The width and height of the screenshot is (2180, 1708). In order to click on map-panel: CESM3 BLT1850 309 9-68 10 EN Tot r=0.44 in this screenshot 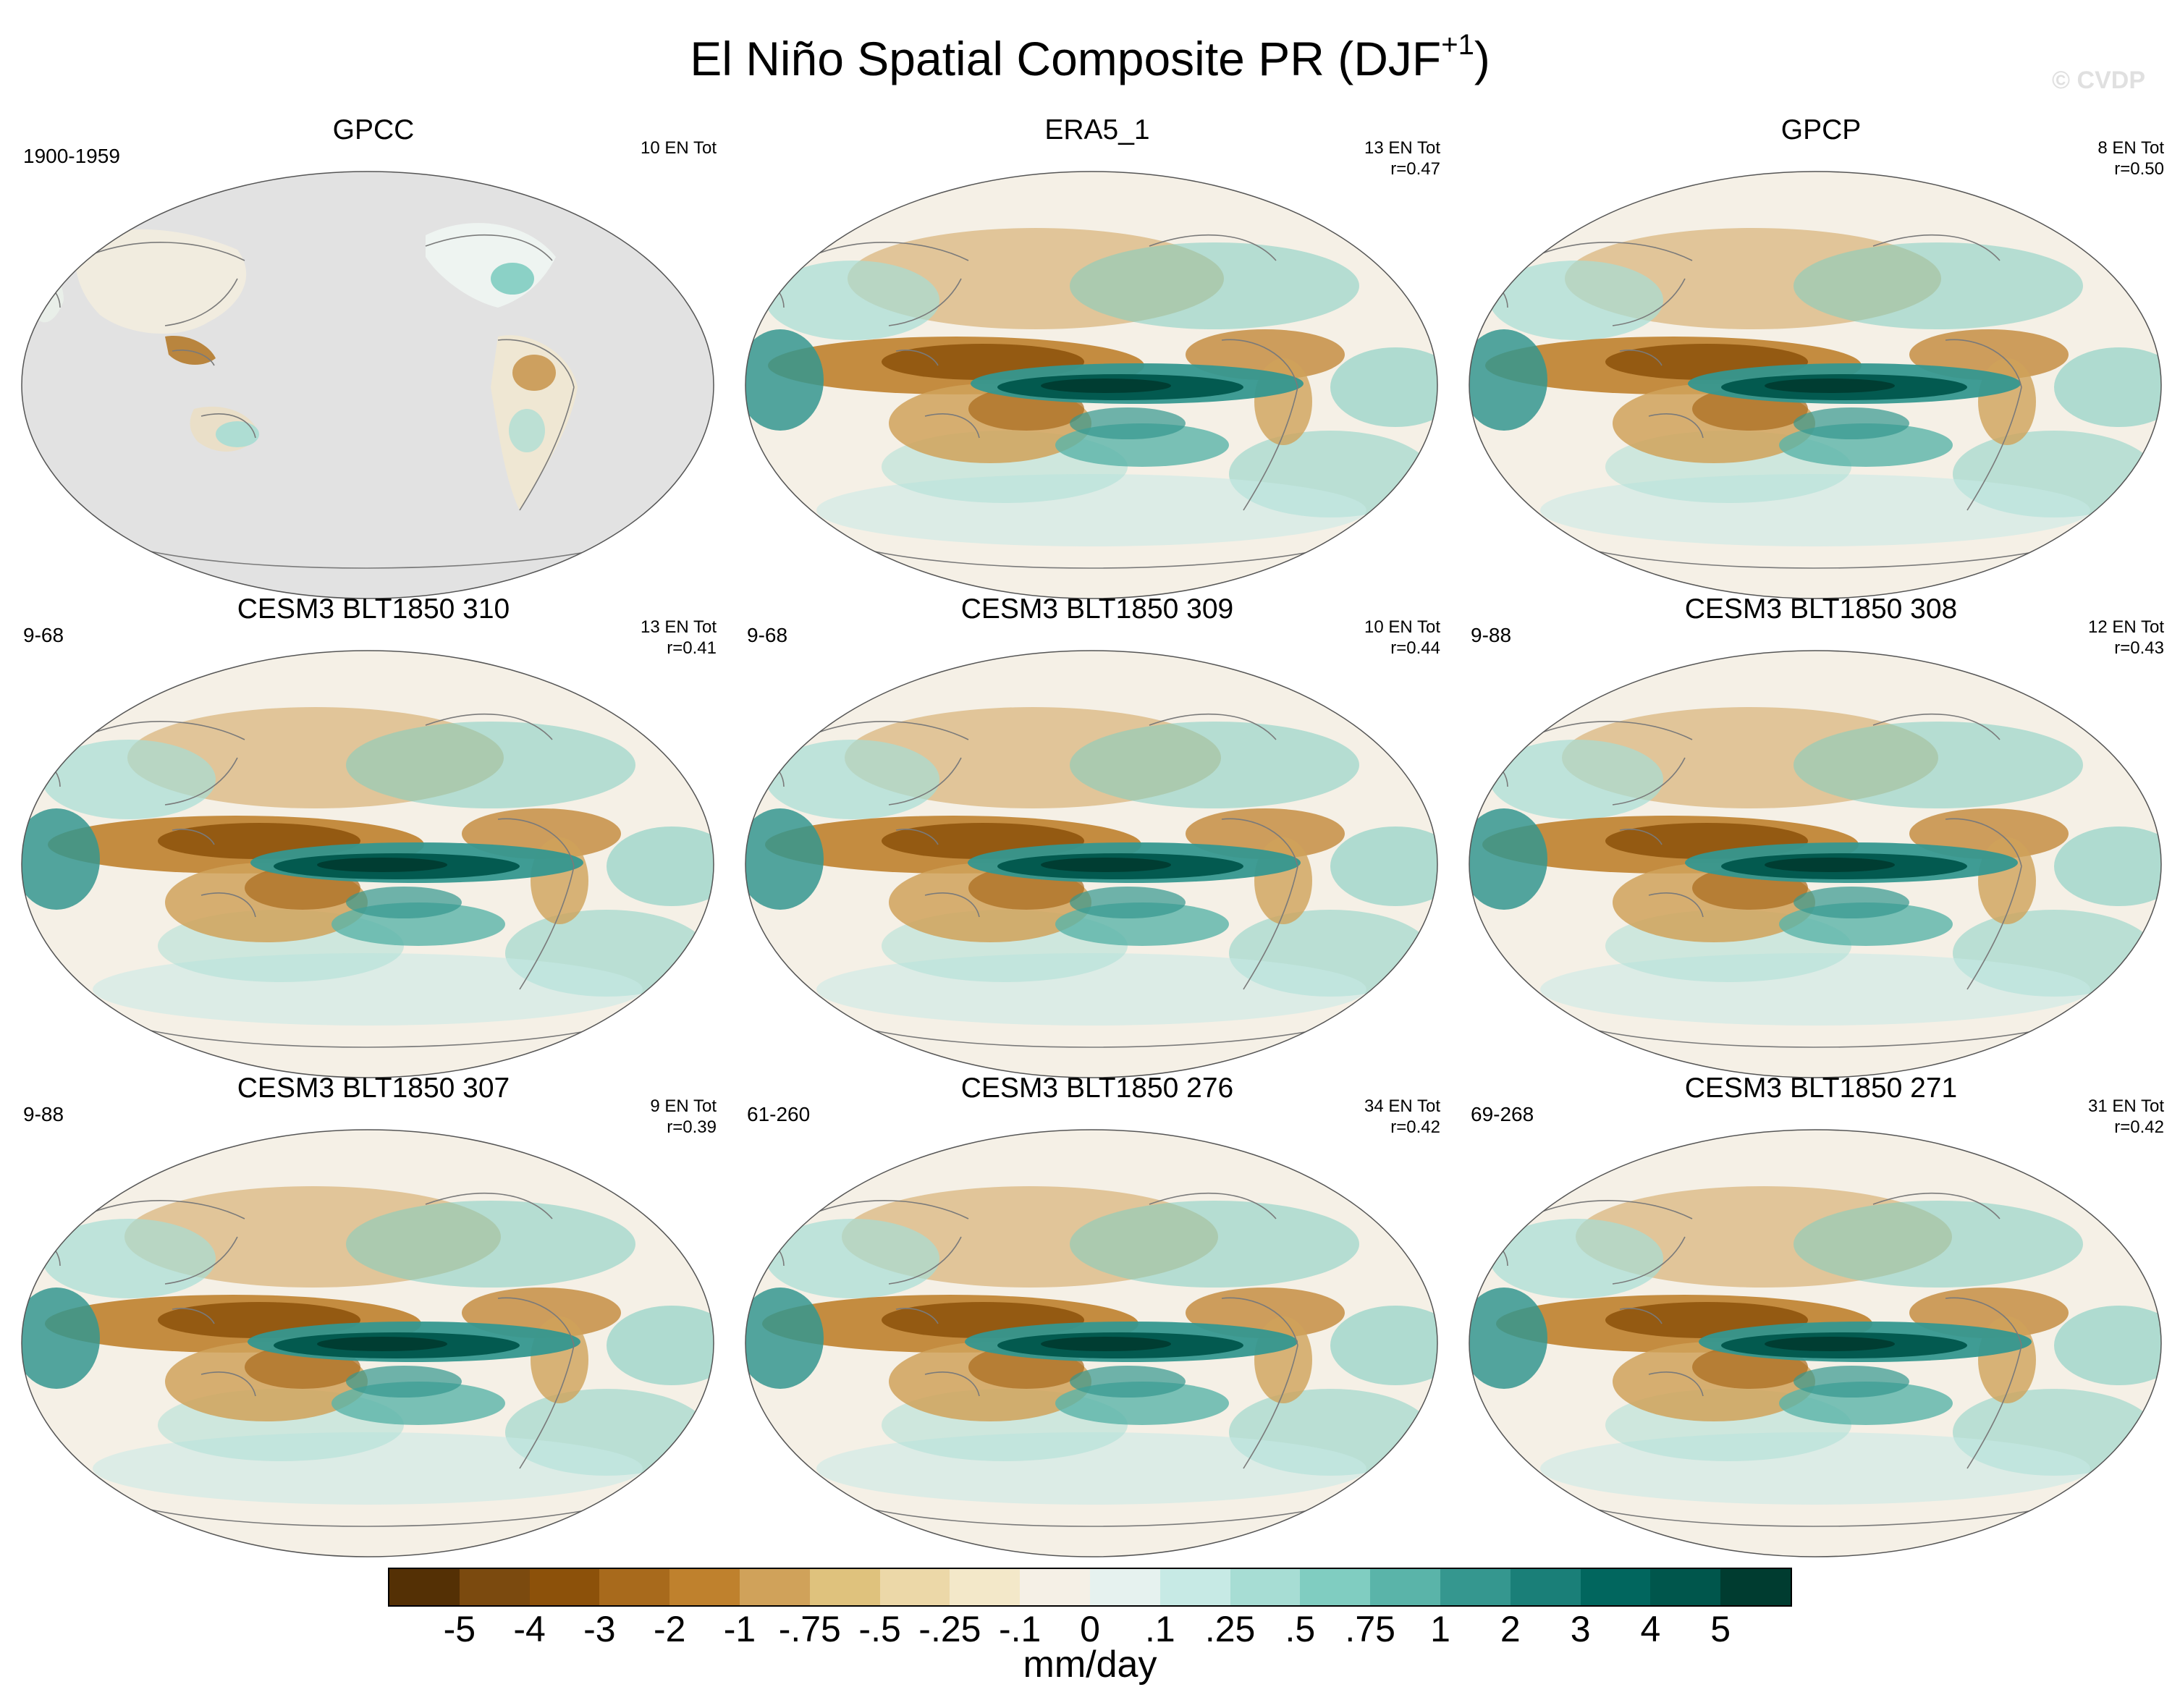, I will do `click(1097, 833)`.